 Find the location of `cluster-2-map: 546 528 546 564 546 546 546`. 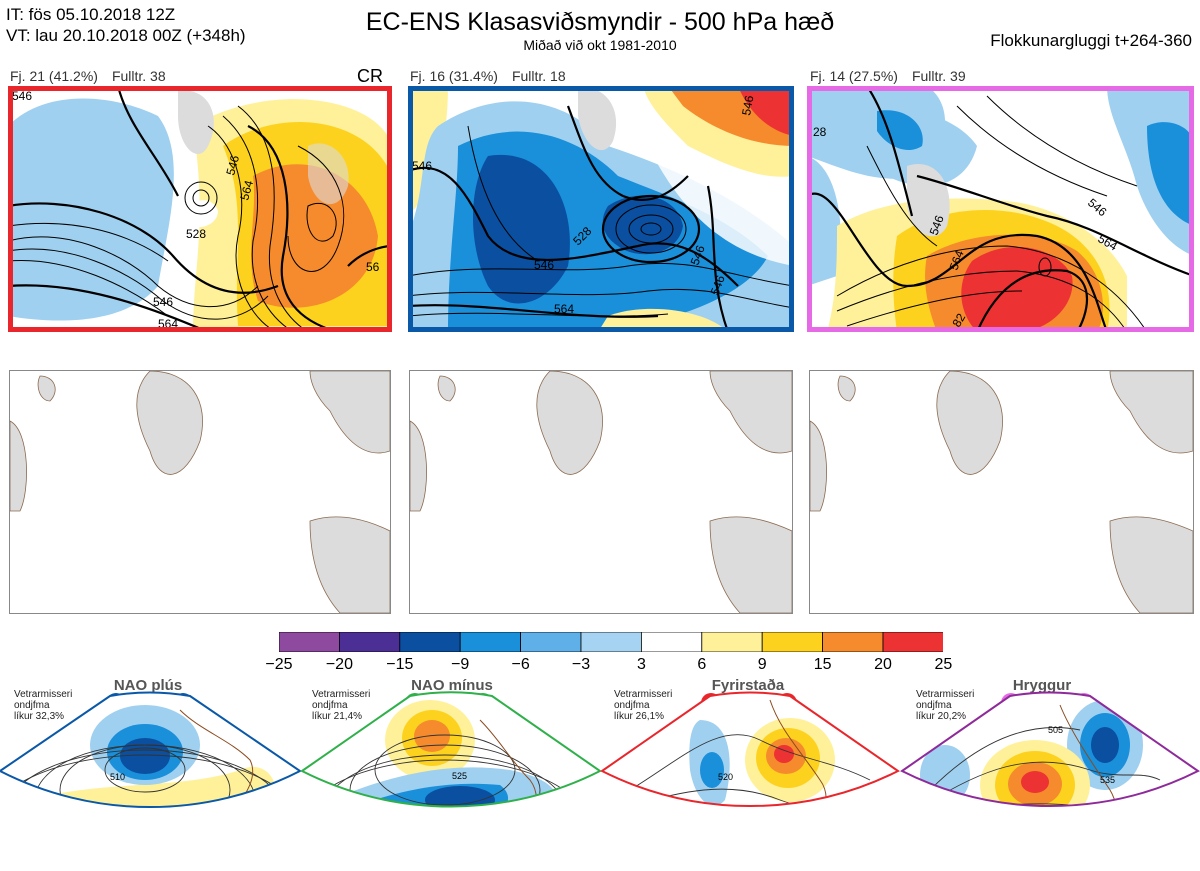

cluster-2-map: 546 528 546 564 546 546 546 is located at coordinates (601, 209).